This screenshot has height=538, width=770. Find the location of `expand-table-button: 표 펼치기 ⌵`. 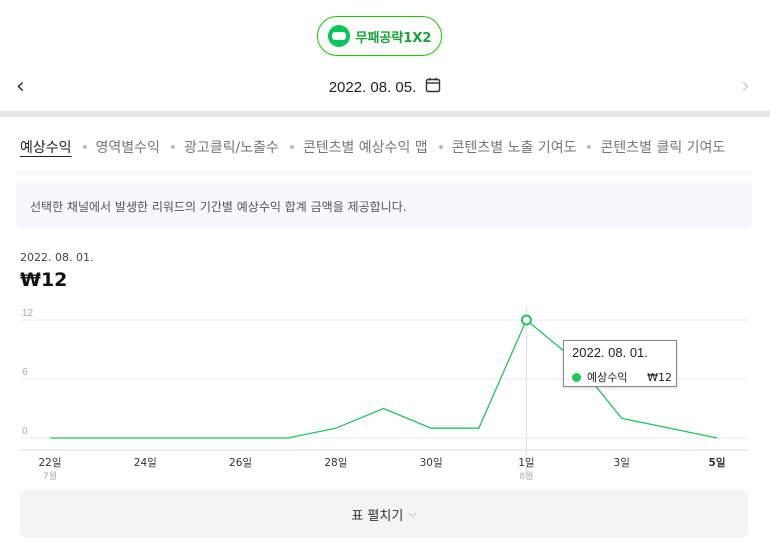

expand-table-button: 표 펼치기 ⌵ is located at coordinates (384, 514).